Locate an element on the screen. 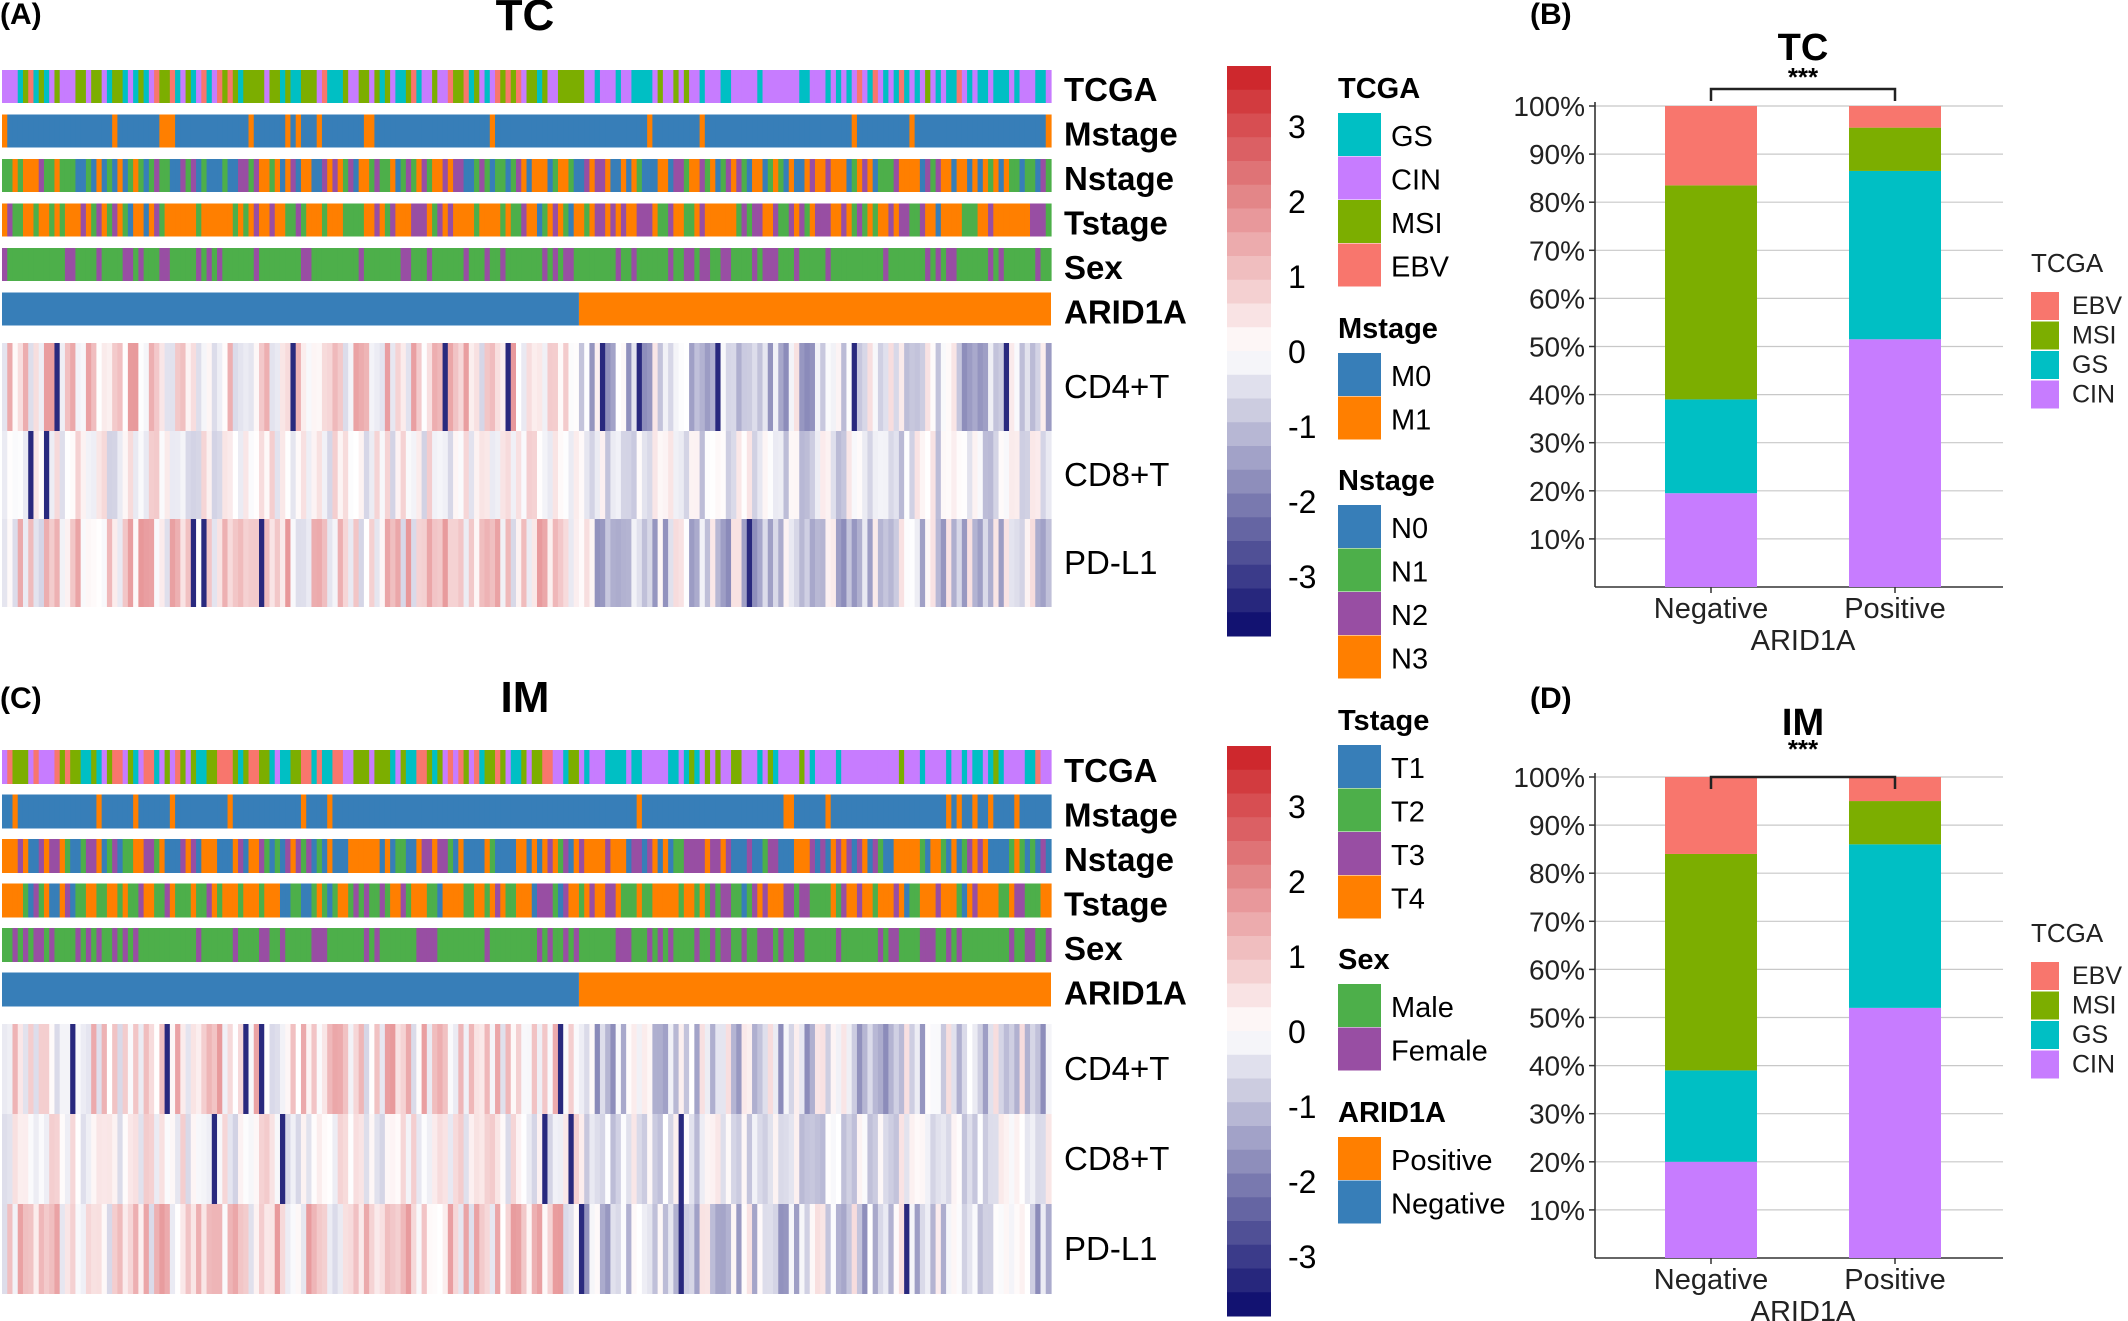  annotation-label: Mstage is located at coordinates (1121, 815).